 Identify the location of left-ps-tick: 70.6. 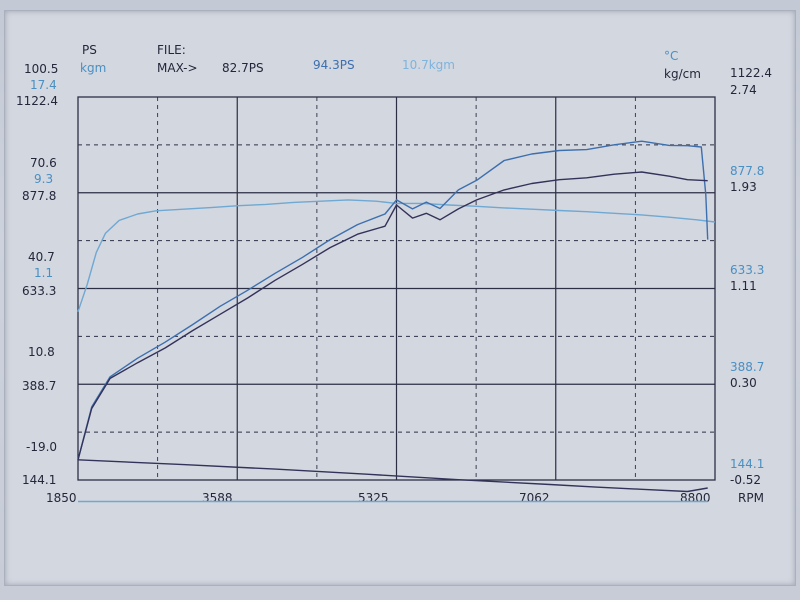
(43, 163).